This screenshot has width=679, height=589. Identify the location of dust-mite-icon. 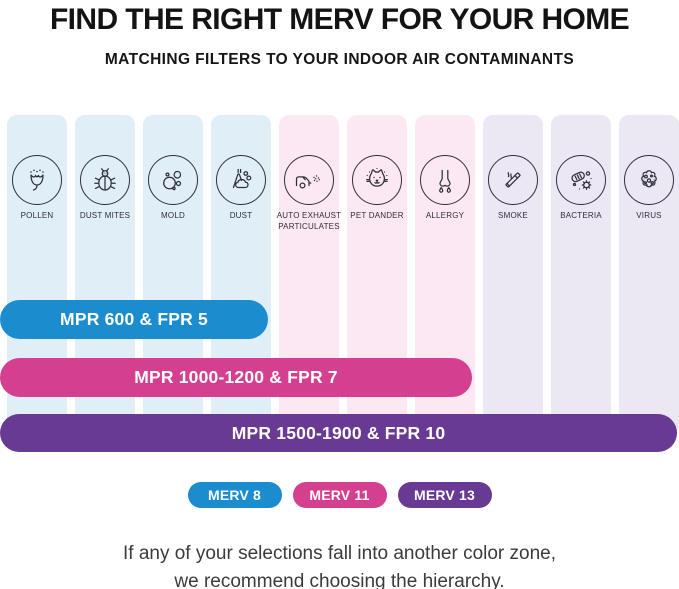
(105, 180).